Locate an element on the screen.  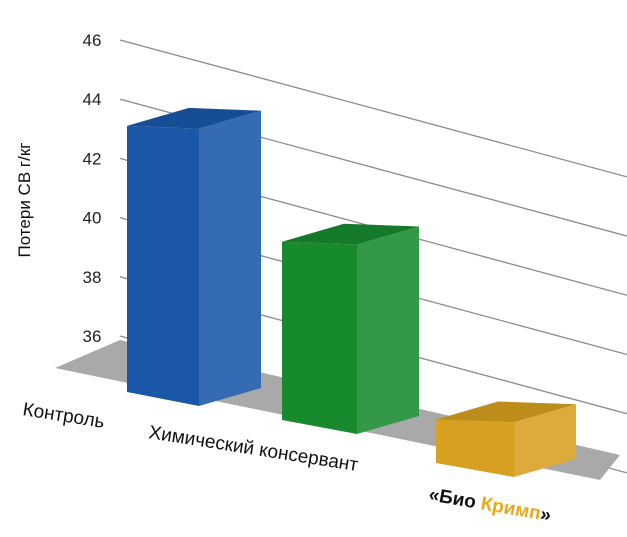
bar-2-front is located at coordinates (319, 337).